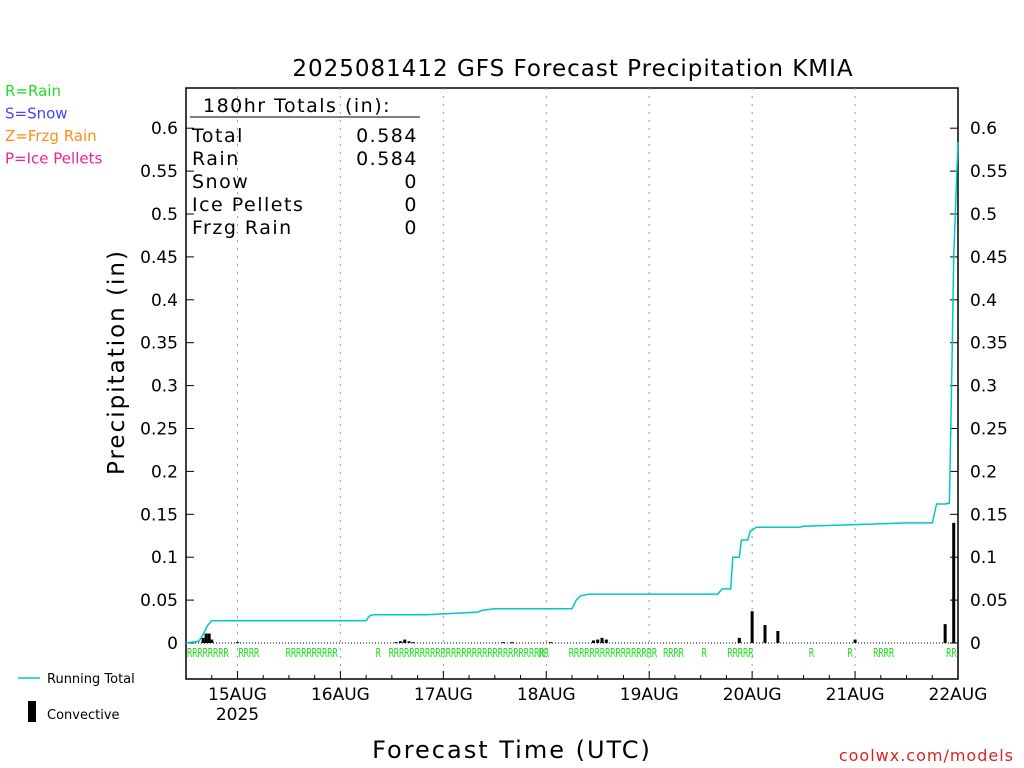 The height and width of the screenshot is (768, 1024). I want to click on y-tick-label-left: 0.05, so click(159, 601).